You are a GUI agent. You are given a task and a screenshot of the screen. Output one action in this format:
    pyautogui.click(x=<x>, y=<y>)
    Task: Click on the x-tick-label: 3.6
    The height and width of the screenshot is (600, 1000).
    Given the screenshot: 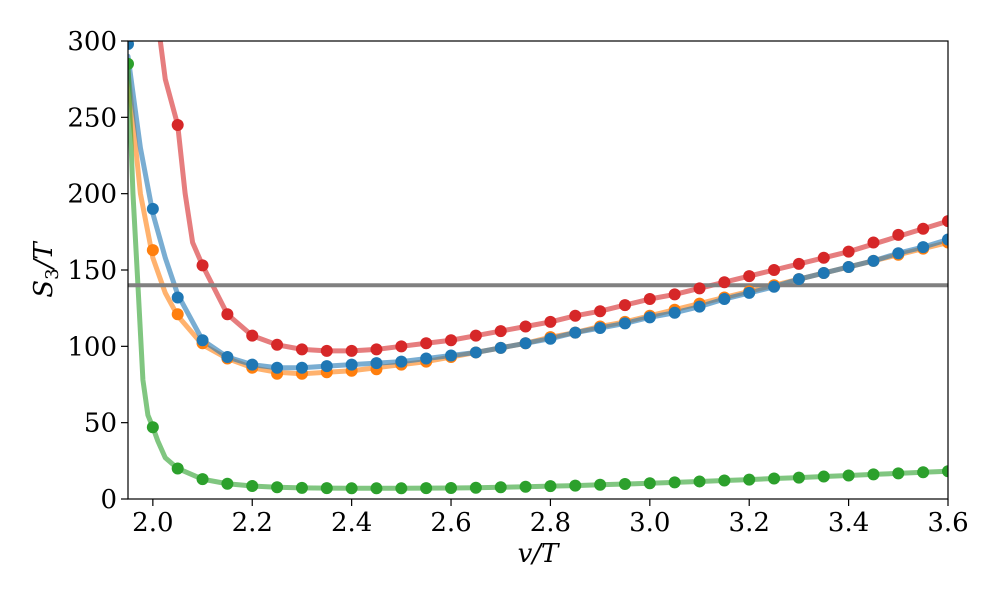 What is the action you would take?
    pyautogui.click(x=947, y=523)
    